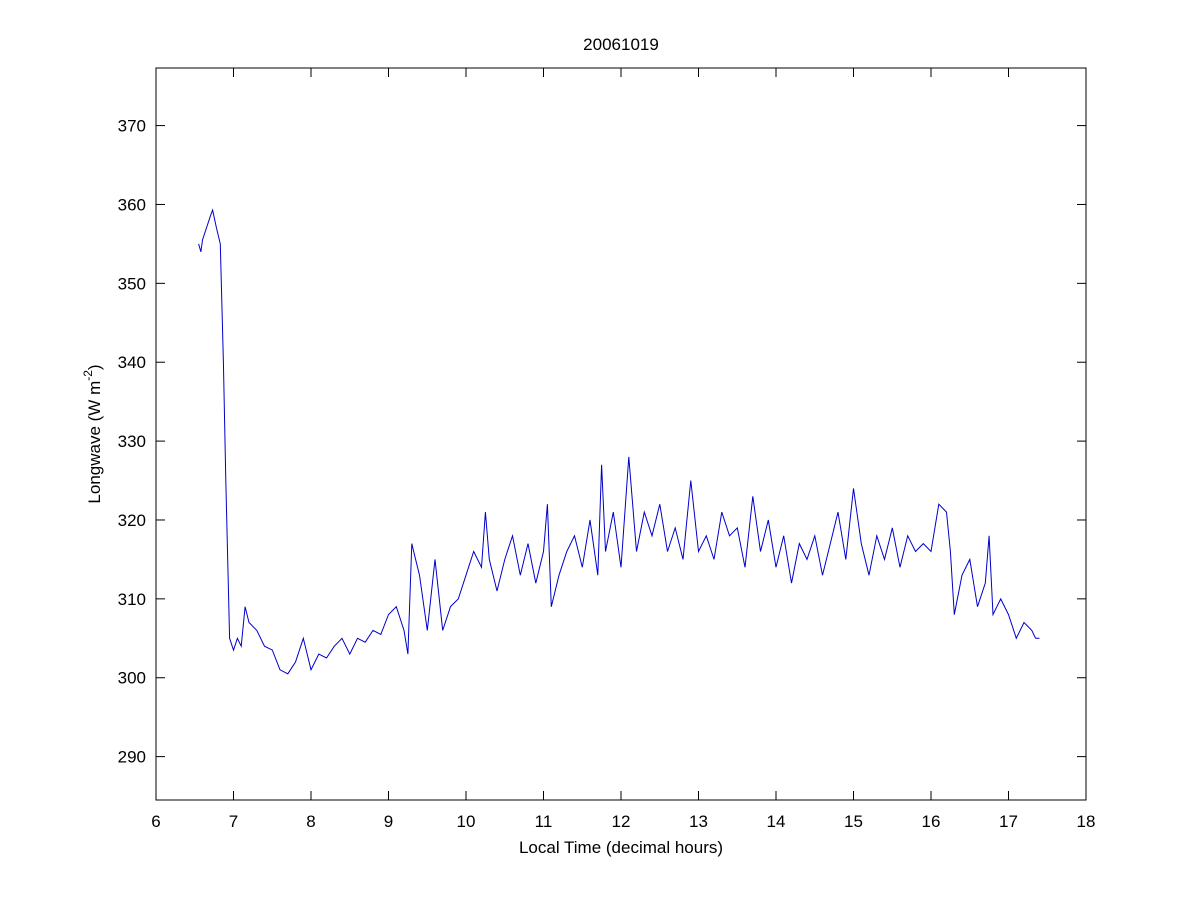  What do you see at coordinates (466, 821) in the screenshot?
I see `x-tick-label: 10` at bounding box center [466, 821].